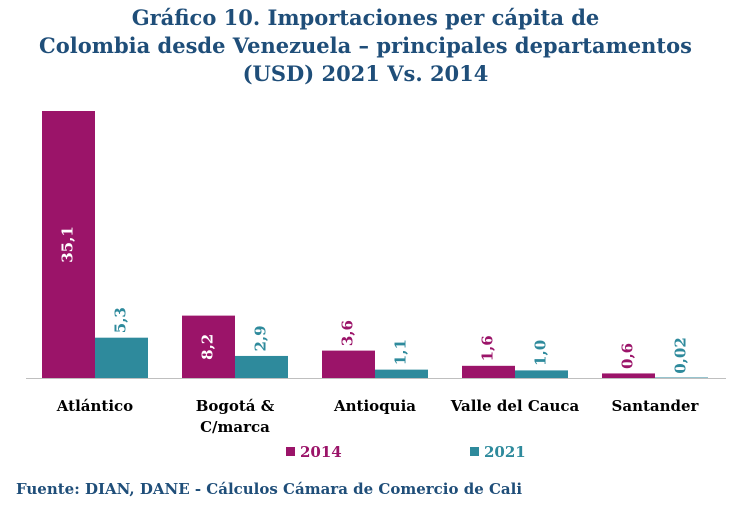  Describe the element at coordinates (290, 451) in the screenshot. I see `legend-swatch-2014` at that location.